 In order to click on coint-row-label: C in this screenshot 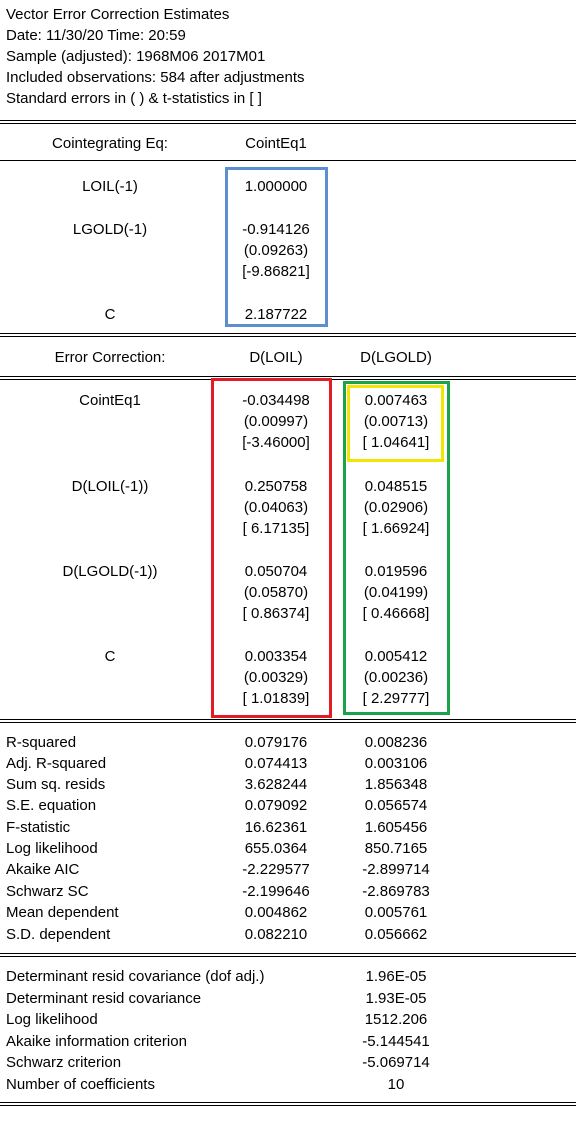, I will do `click(110, 314)`.